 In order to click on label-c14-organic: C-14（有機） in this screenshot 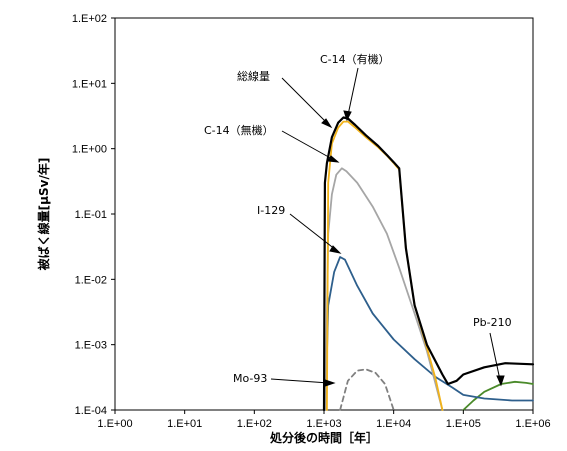, I will do `click(355, 59)`.